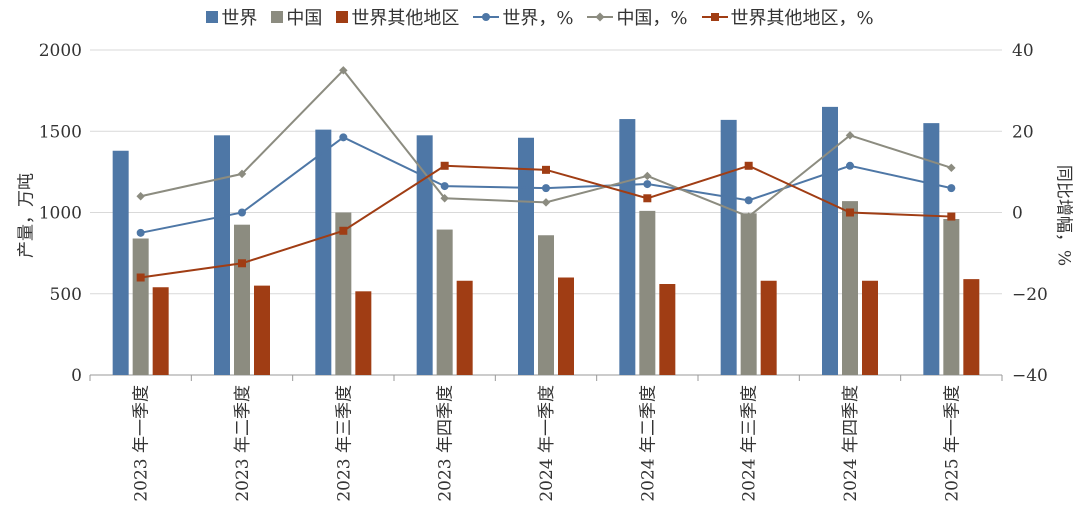 This screenshot has width=1080, height=513. Describe the element at coordinates (239, 18) in the screenshot. I see `legend-label: 世界` at that location.